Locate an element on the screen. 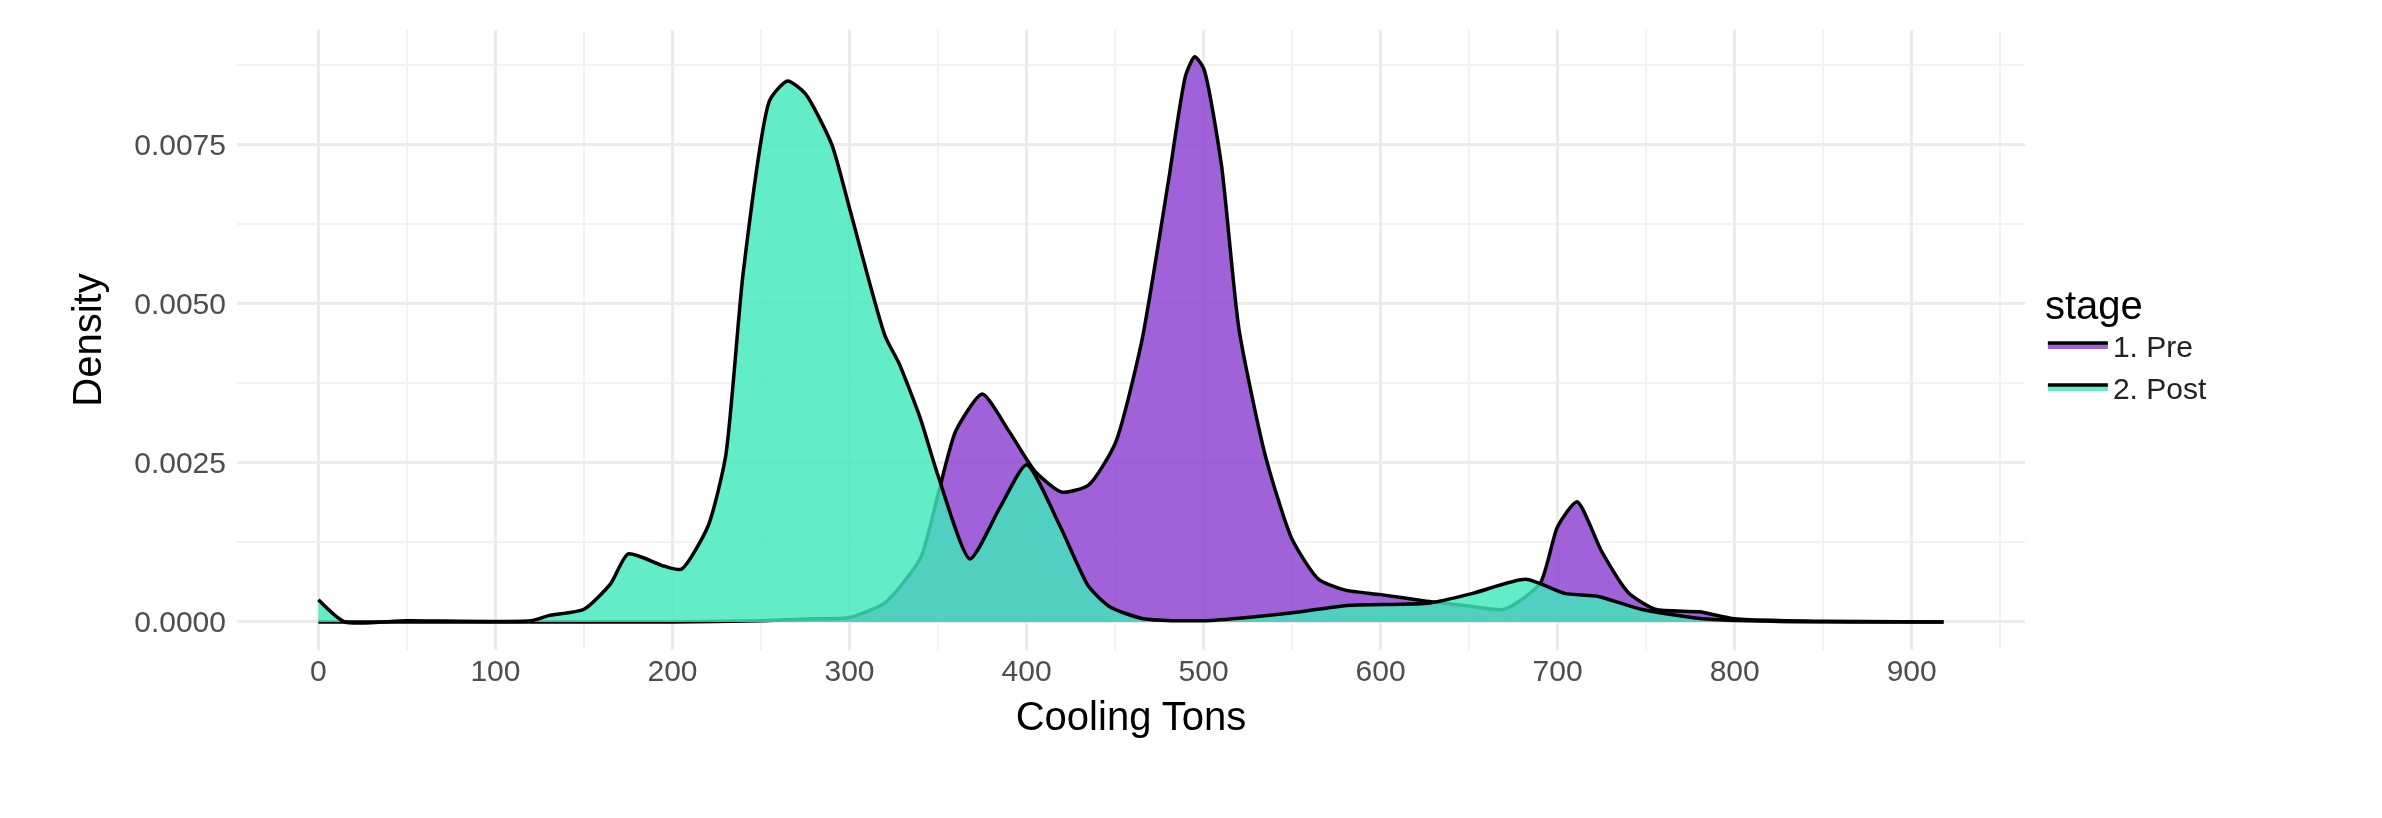 This screenshot has width=2382, height=818. x-tick-label: 600 is located at coordinates (1380, 670).